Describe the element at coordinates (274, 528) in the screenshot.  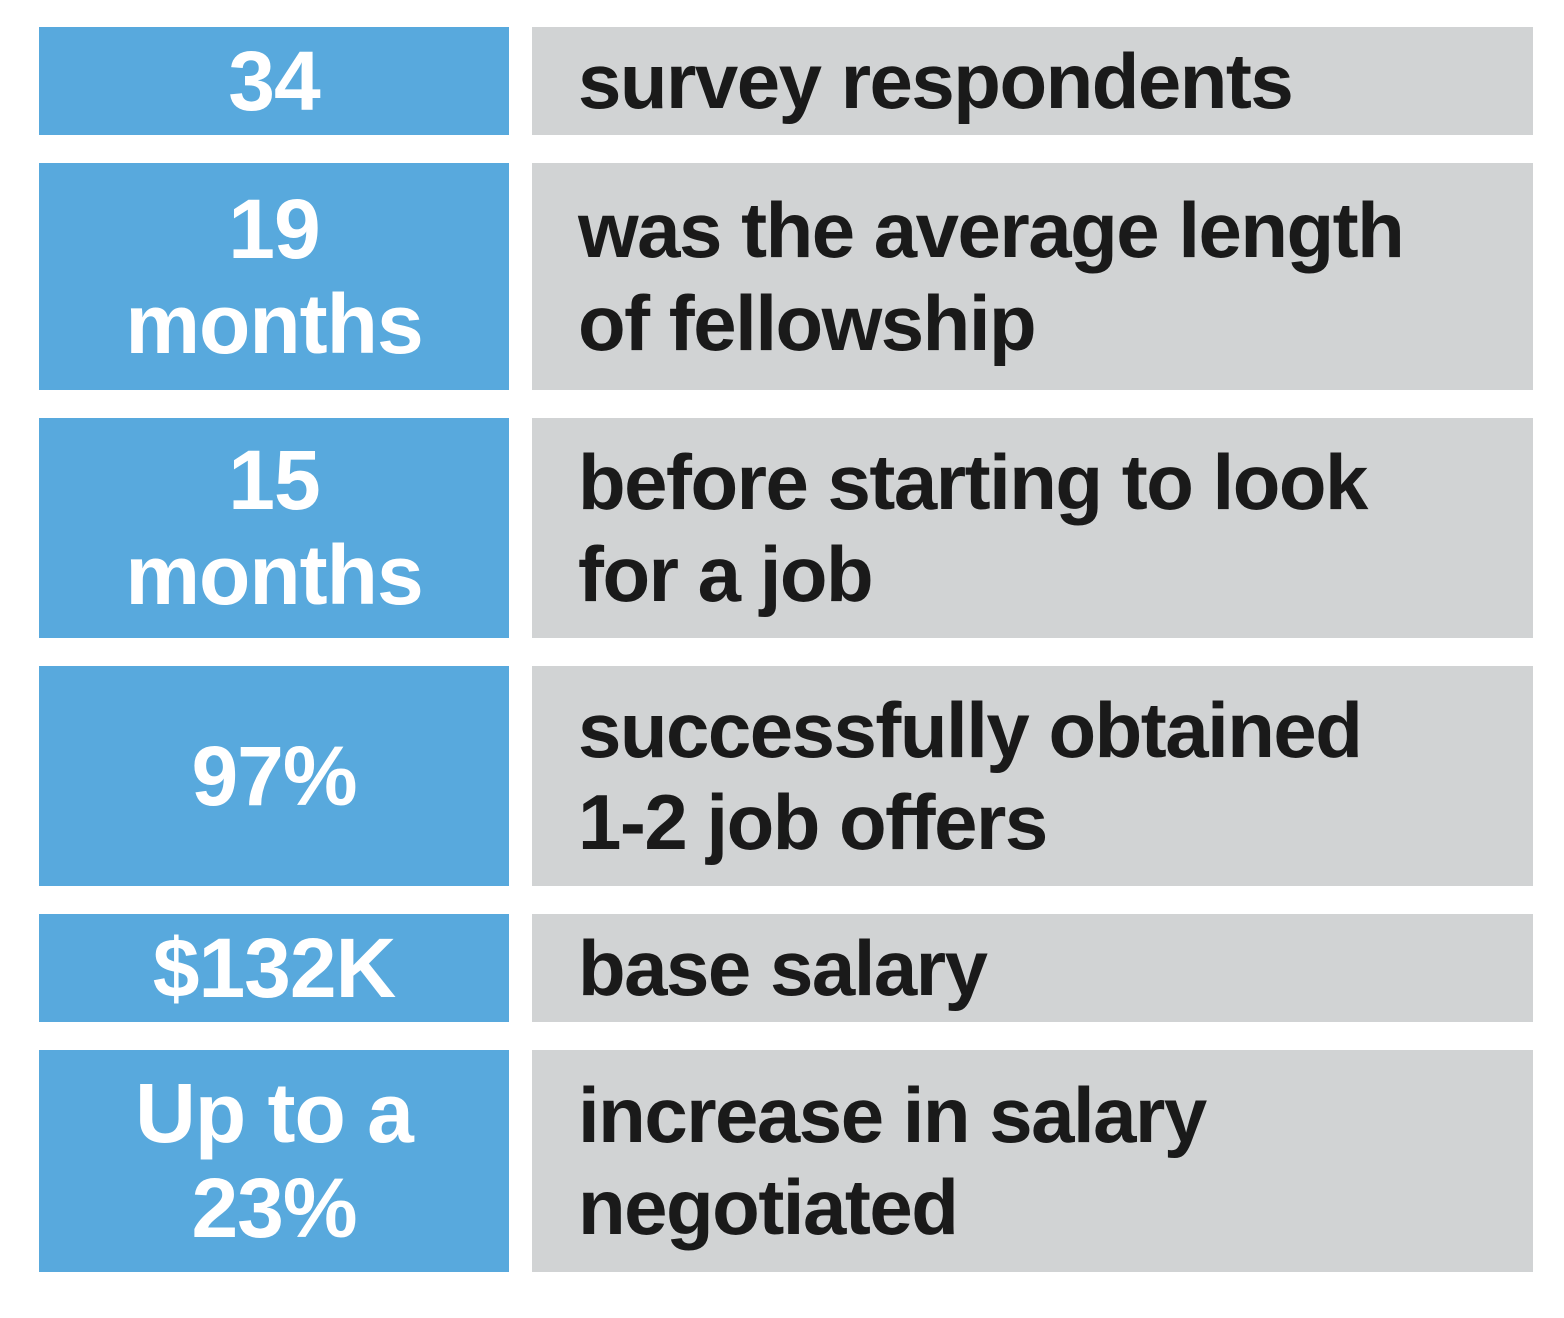
I see `stat-value: 15 months` at that location.